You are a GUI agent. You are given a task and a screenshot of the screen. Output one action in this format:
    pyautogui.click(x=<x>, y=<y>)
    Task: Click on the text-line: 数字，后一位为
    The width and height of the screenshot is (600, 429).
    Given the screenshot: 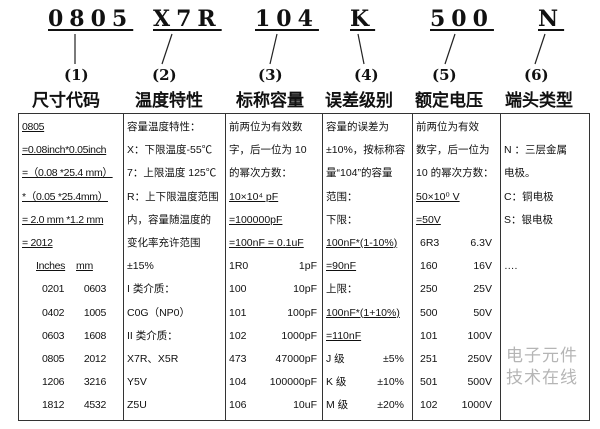 What is the action you would take?
    pyautogui.click(x=453, y=150)
    